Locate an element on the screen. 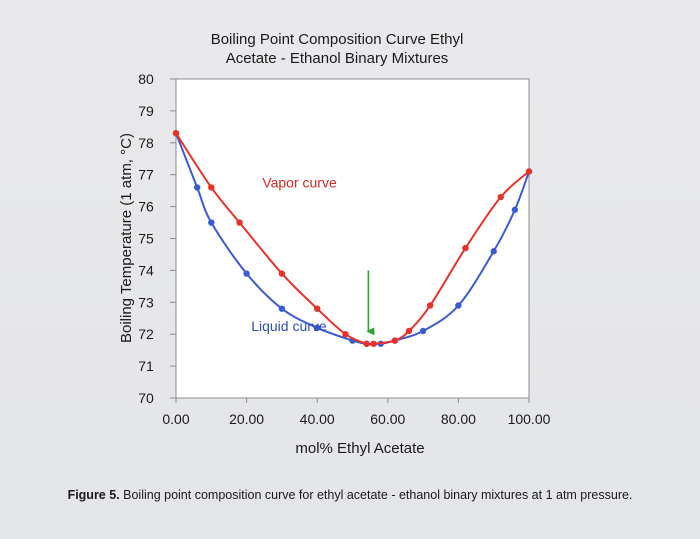 The height and width of the screenshot is (539, 700). vapor-curve-annotation: Vapor curve is located at coordinates (299, 182).